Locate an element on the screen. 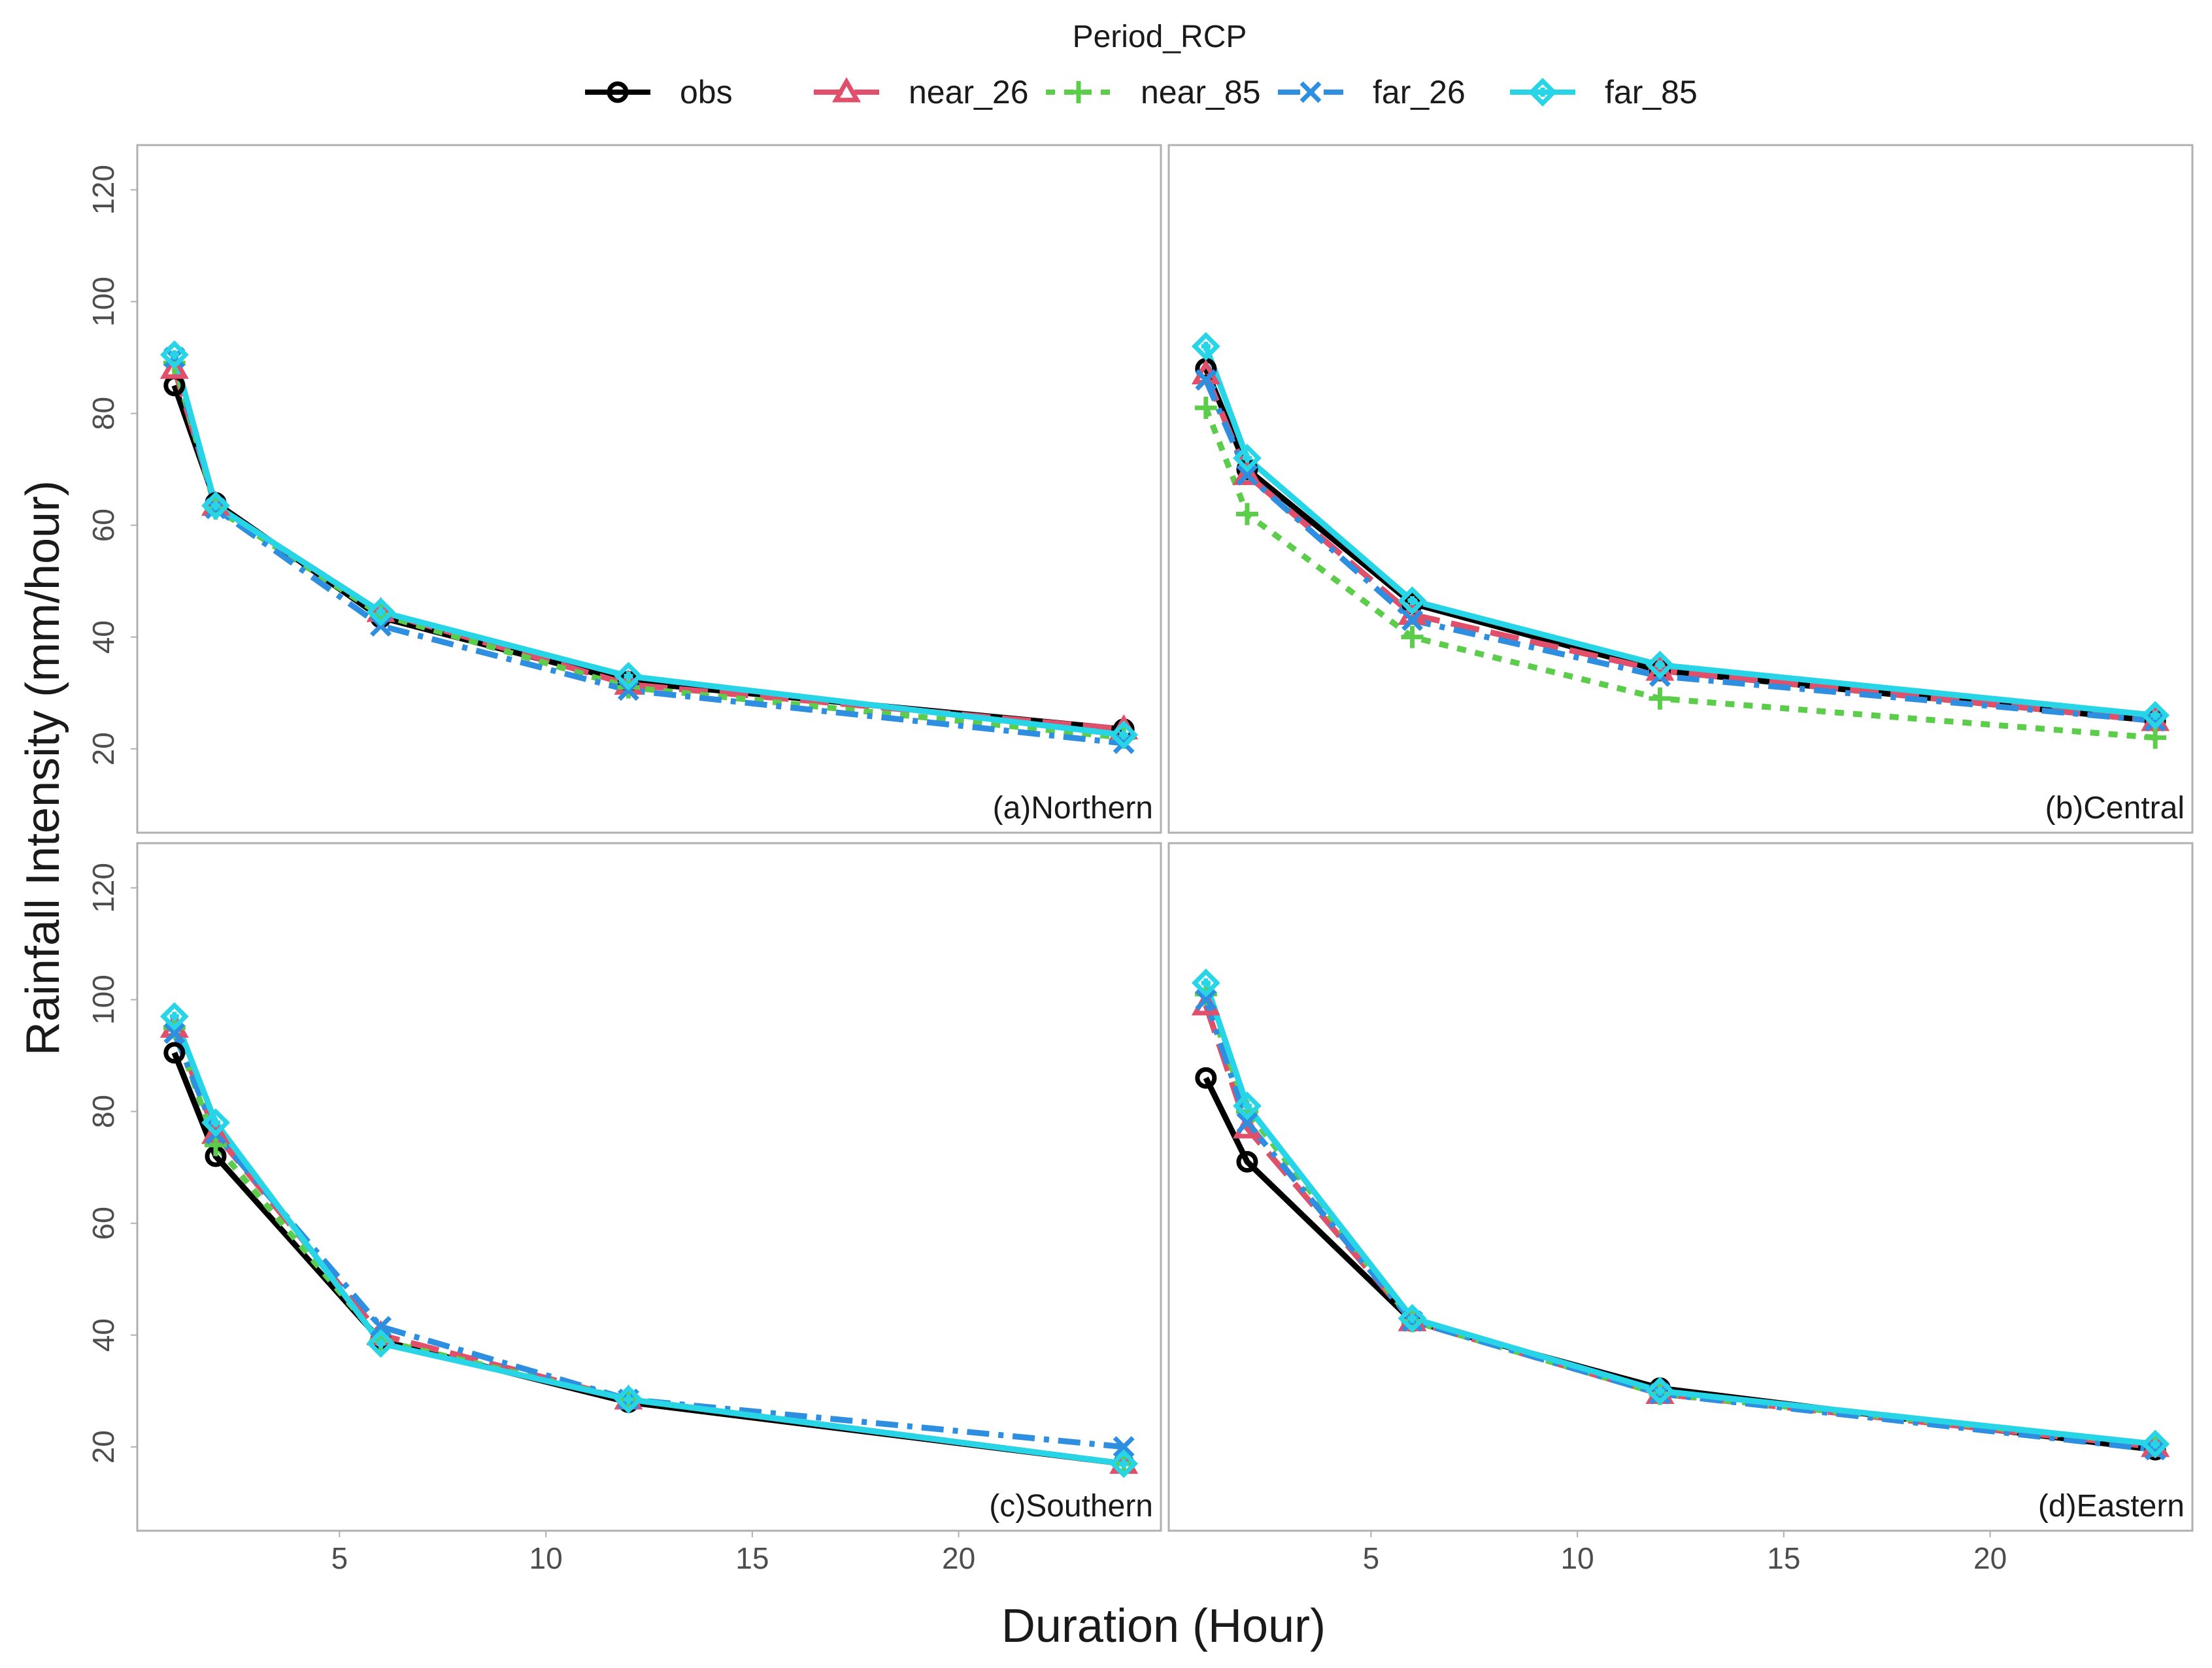  legend-label-far_26: far_26 is located at coordinates (1419, 92).